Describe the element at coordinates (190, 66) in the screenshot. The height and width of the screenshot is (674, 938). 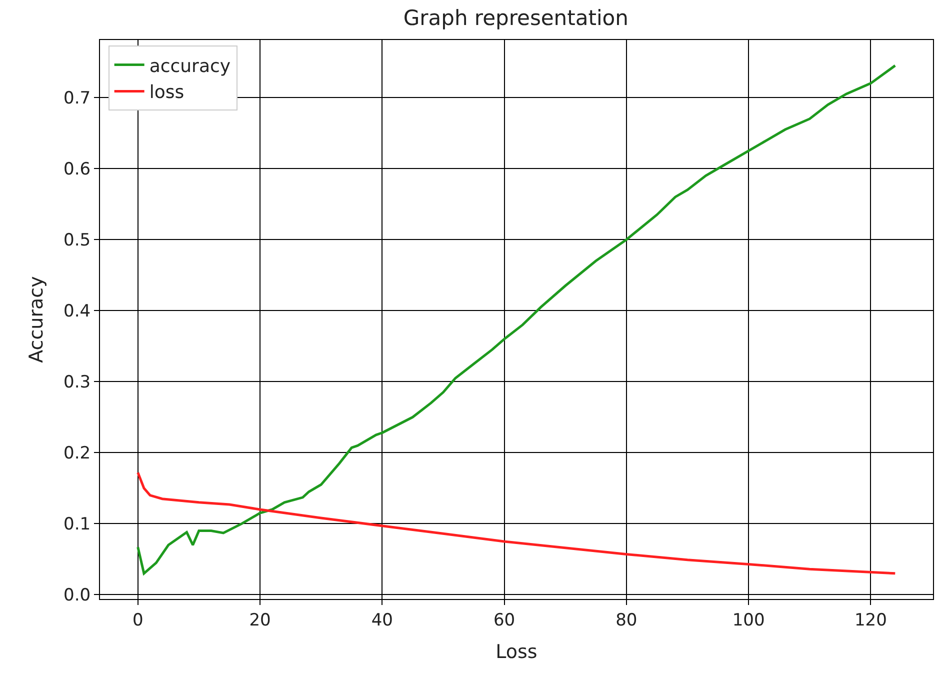
I see `legend-label: accuracy` at that location.